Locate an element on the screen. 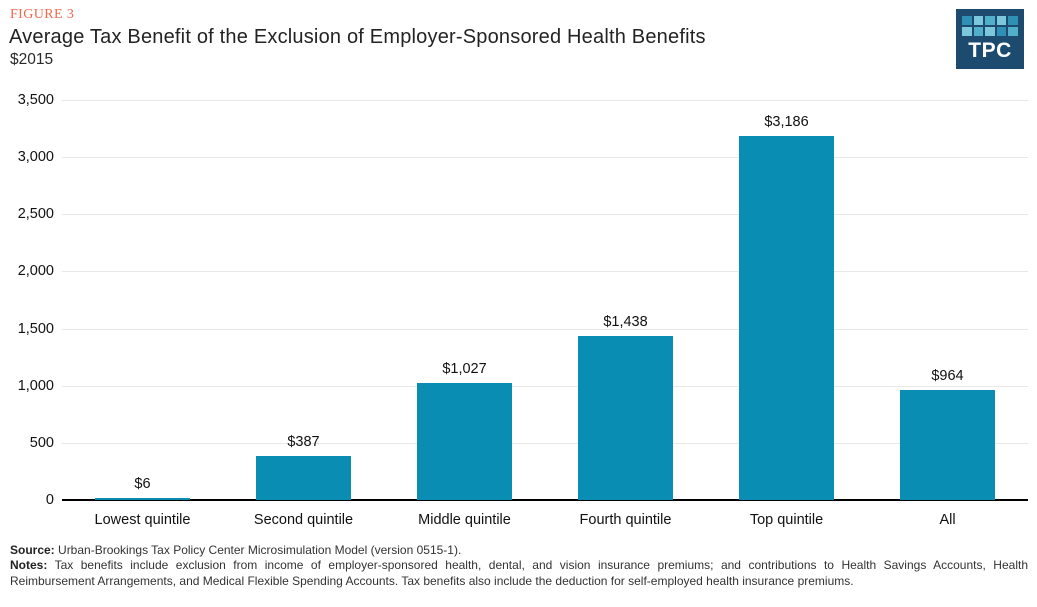 This screenshot has height=607, width=1037. tpc-logo: TPC is located at coordinates (990, 39).